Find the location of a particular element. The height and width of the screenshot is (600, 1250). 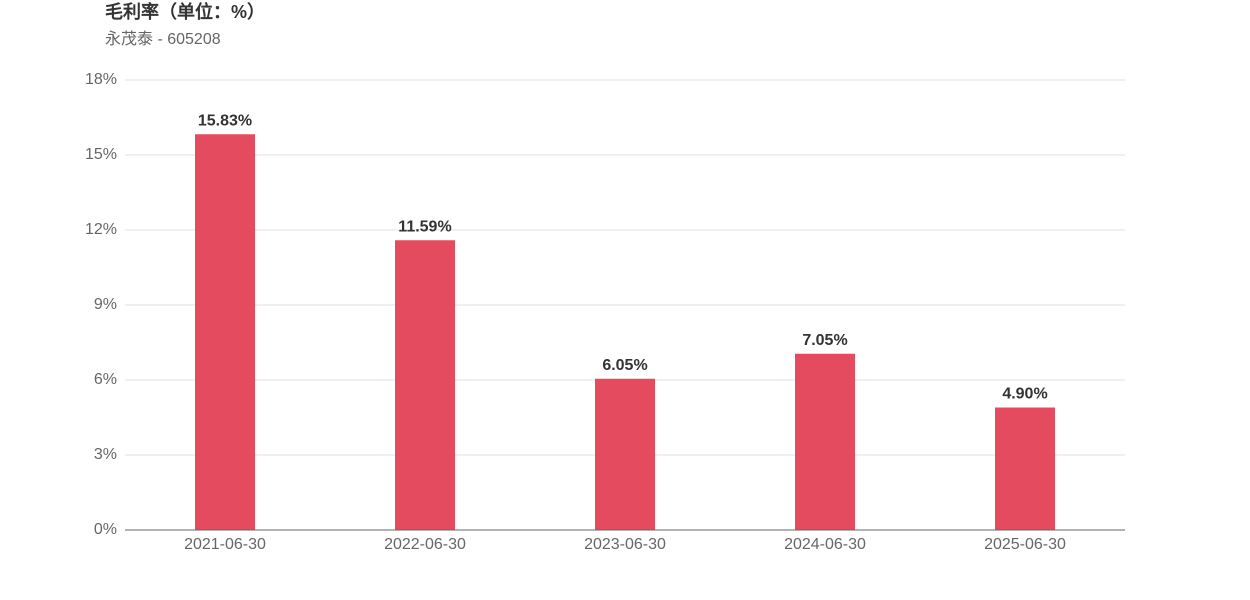

y-tick-label: 12% is located at coordinates (101, 229).